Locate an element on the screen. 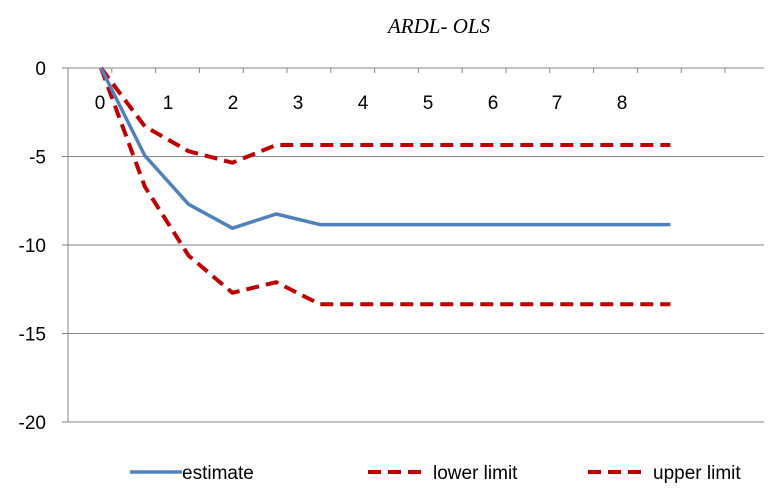  x-tick-label: 3 is located at coordinates (298, 103).